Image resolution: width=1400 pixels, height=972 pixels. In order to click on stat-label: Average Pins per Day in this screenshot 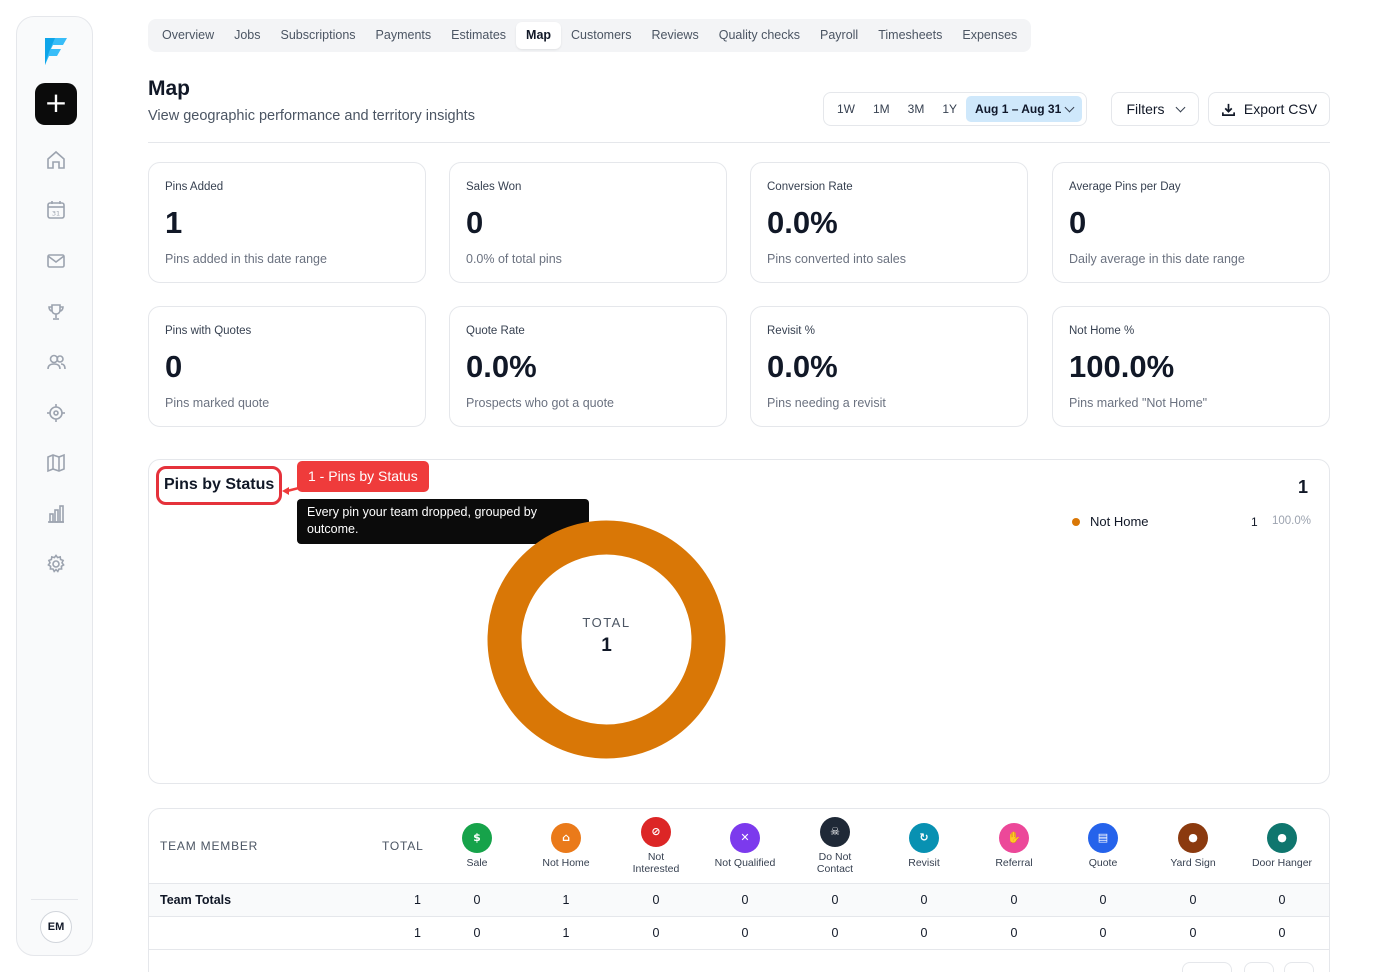, I will do `click(1125, 187)`.